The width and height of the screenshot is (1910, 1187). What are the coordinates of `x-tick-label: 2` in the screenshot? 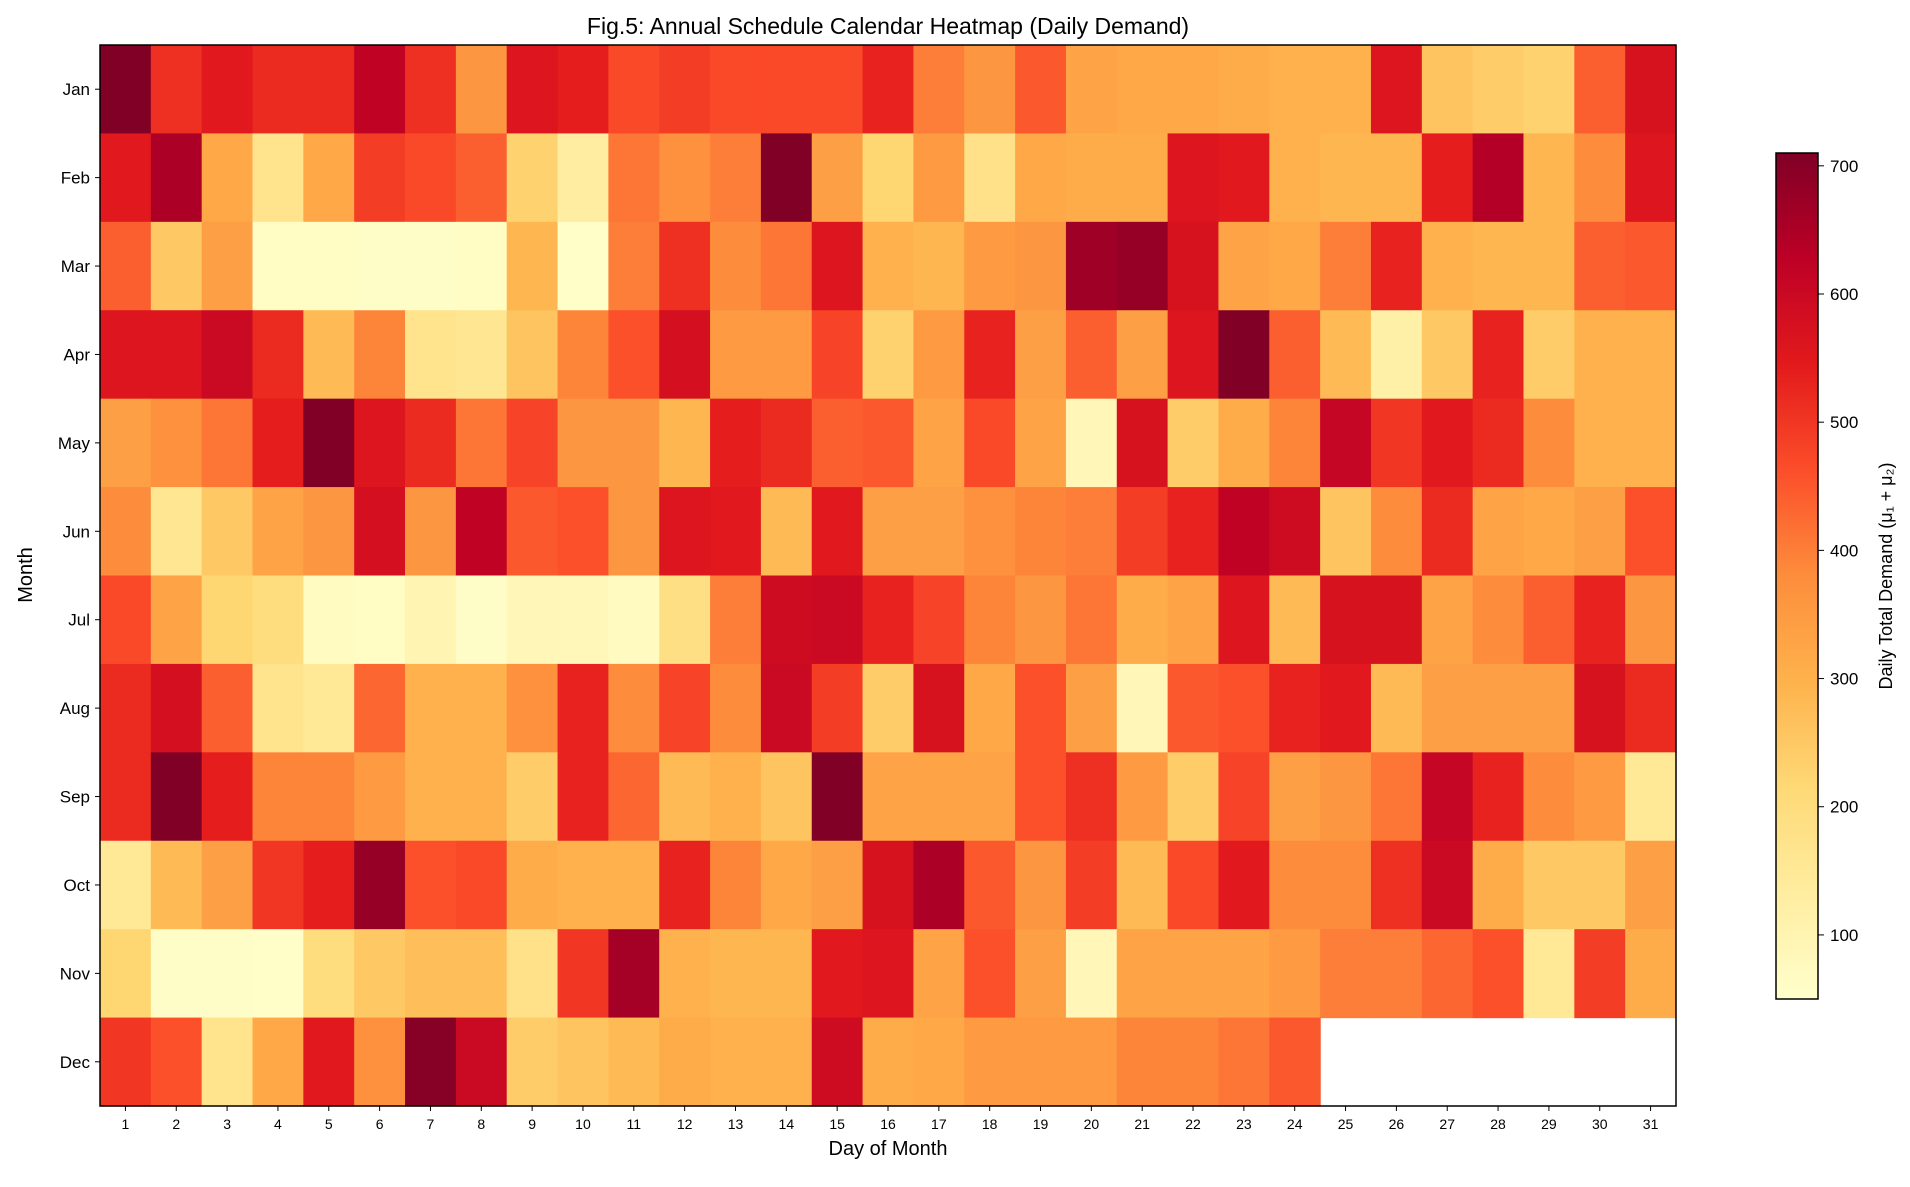 It's located at (176, 1124).